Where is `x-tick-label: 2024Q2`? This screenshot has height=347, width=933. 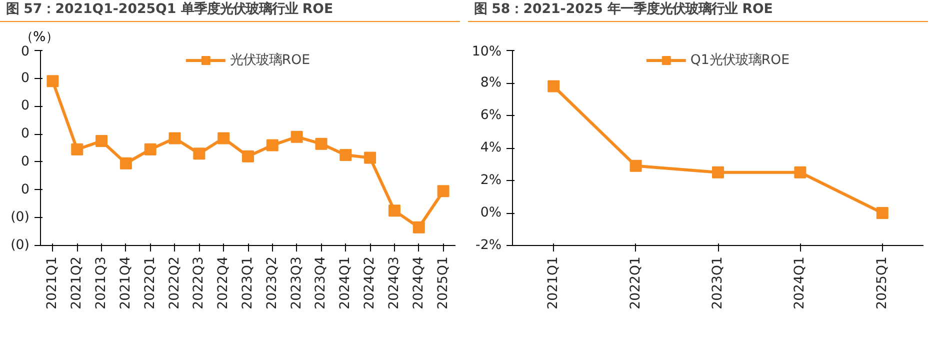
x-tick-label: 2024Q2 is located at coordinates (370, 283).